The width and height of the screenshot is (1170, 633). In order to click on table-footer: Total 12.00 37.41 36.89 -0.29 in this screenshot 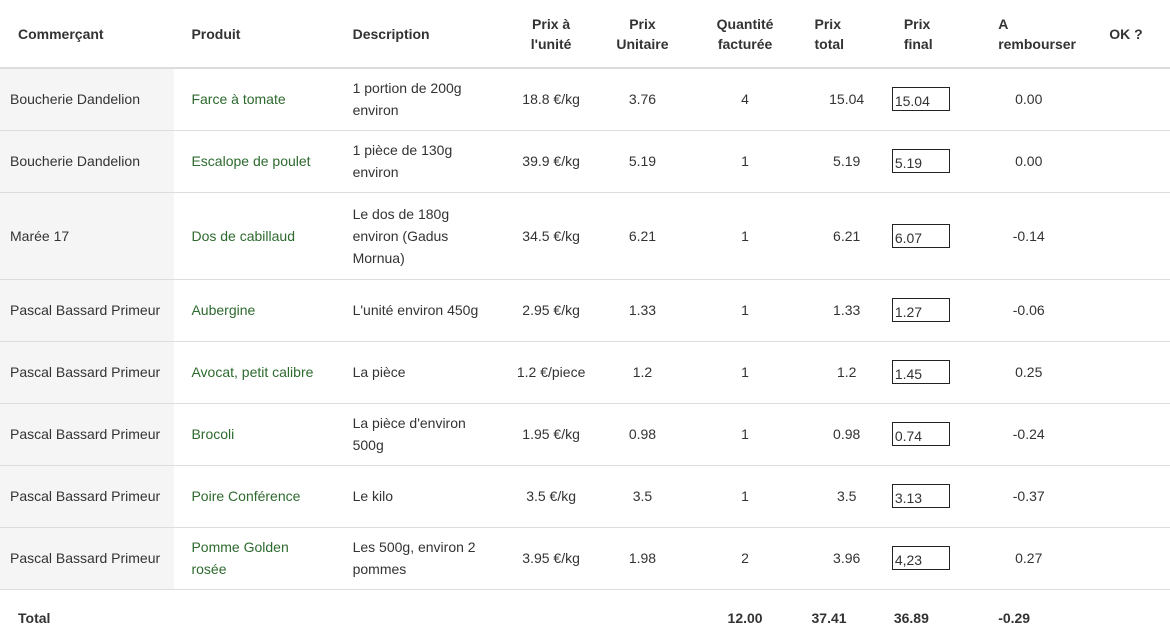, I will do `click(585, 610)`.